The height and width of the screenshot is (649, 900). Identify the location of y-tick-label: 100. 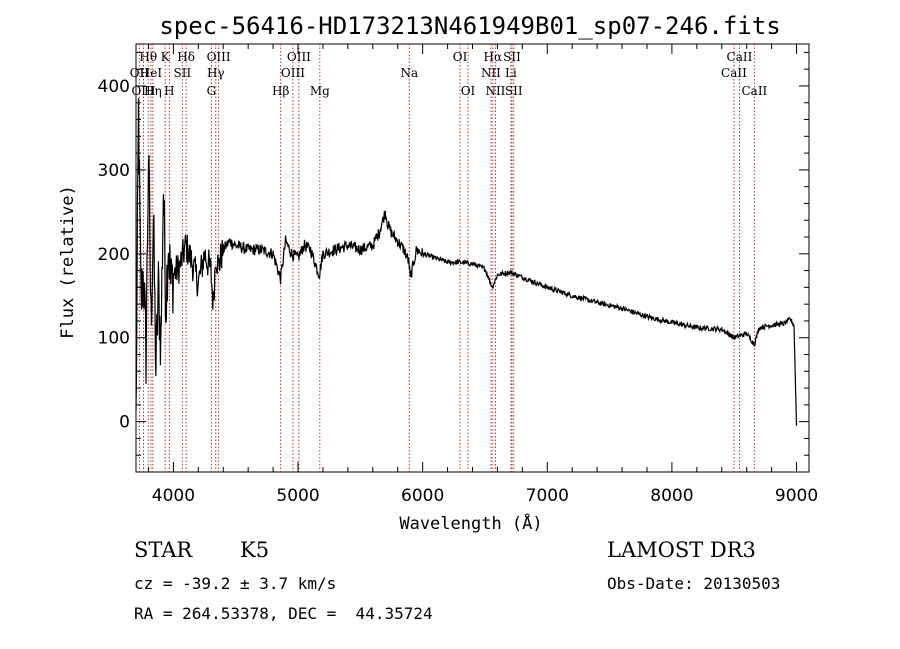
(114, 339).